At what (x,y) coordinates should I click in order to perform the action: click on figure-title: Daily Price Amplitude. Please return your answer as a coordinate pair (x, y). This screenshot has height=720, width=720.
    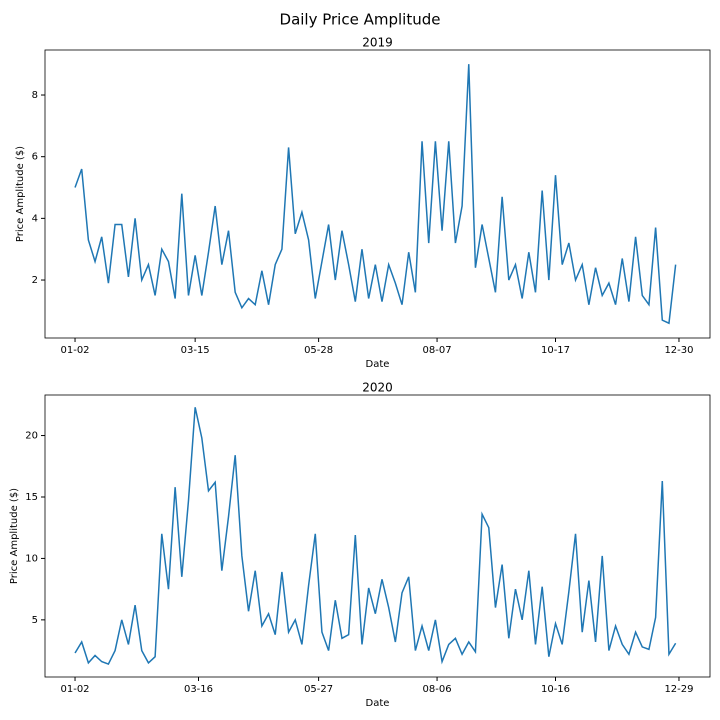
    Looking at the image, I should click on (360, 20).